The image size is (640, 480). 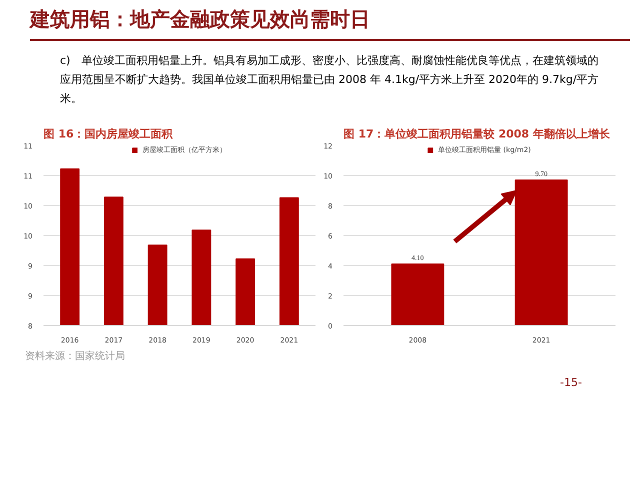 What do you see at coordinates (477, 134) in the screenshot?
I see `chart-title: 图 17：单位竣工面积用铝量较 2008 年翻倍以上增长` at bounding box center [477, 134].